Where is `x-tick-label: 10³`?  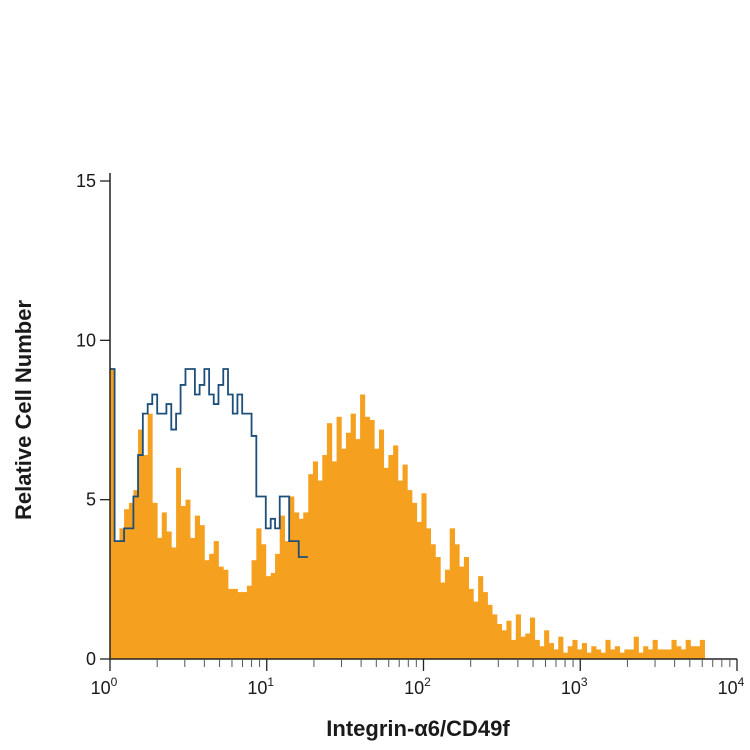 x-tick-label: 10³ is located at coordinates (574, 686).